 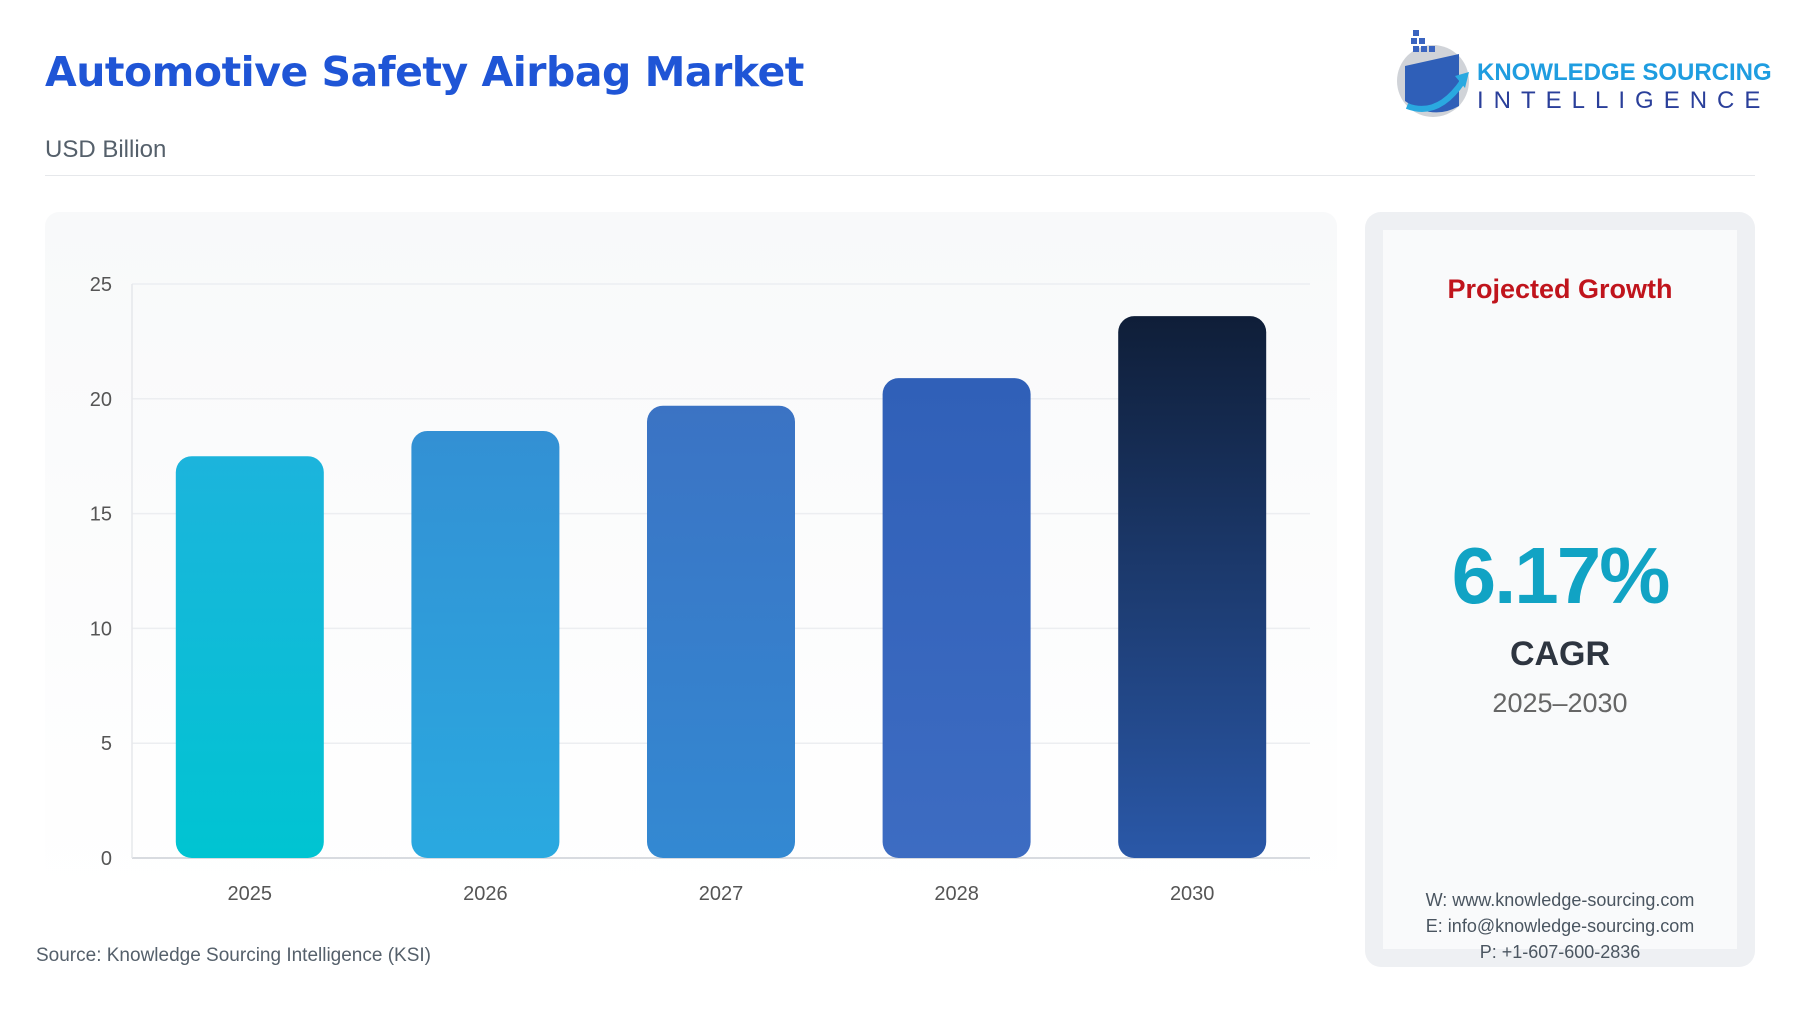 I want to click on divider, so click(x=900, y=175).